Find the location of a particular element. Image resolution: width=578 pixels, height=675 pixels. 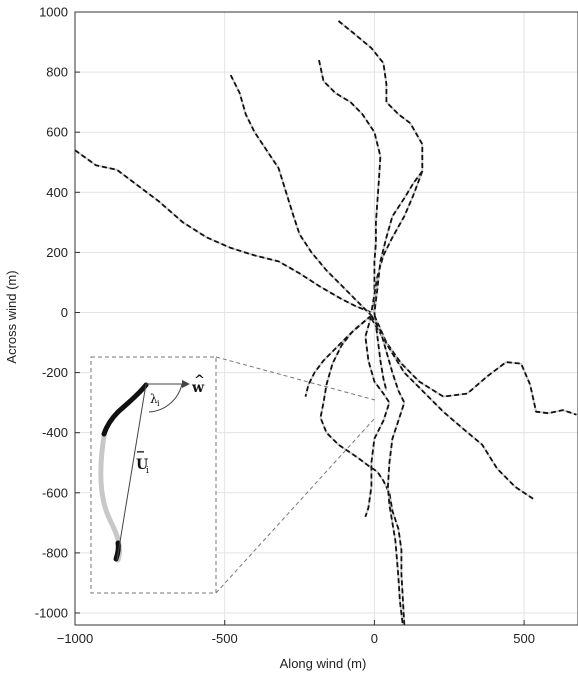

w-label: w is located at coordinates (198, 388).